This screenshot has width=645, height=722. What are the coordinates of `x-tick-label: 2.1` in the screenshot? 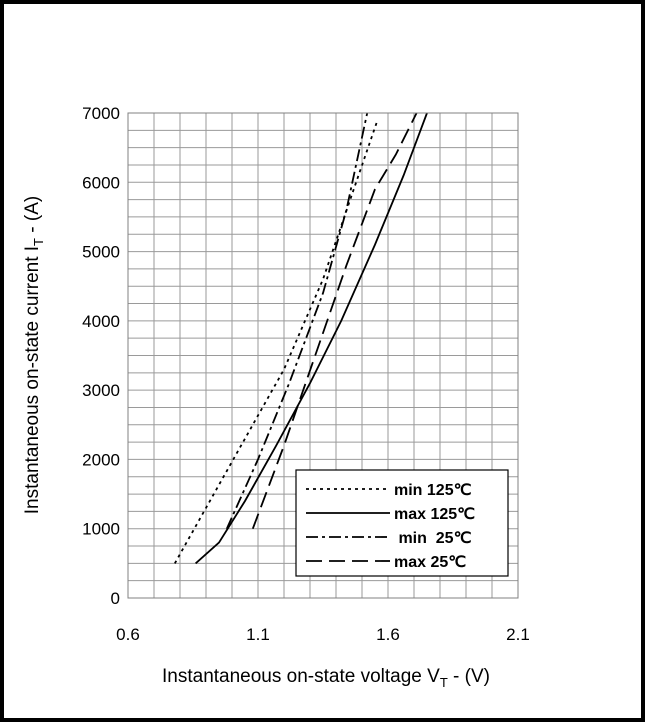 It's located at (518, 634).